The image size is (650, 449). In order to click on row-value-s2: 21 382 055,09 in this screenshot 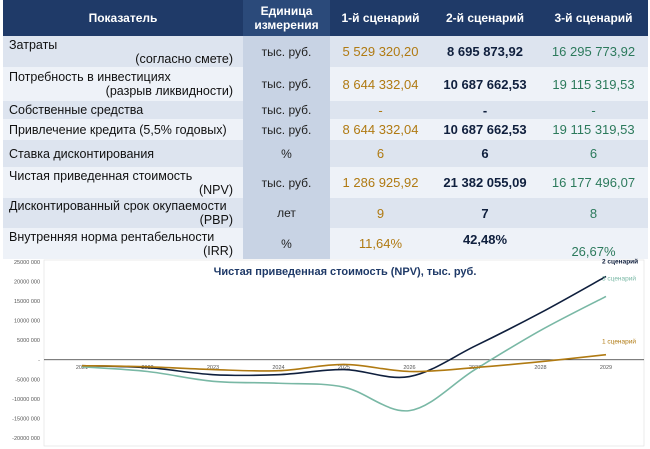, I will do `click(485, 182)`.